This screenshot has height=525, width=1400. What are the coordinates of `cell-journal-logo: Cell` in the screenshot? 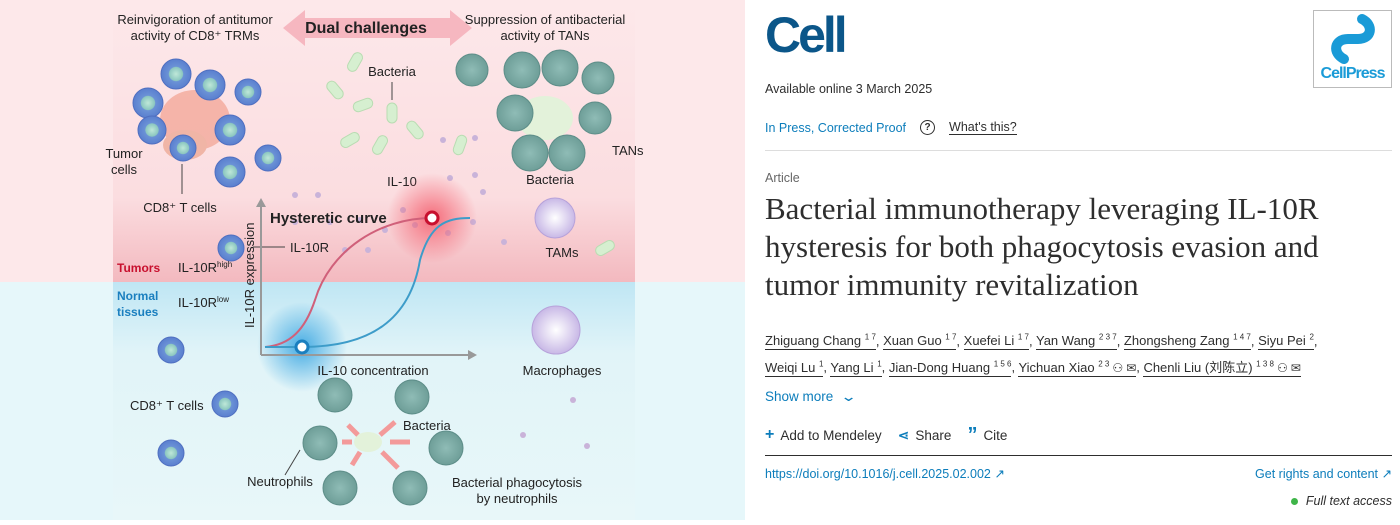 It's located at (806, 35).